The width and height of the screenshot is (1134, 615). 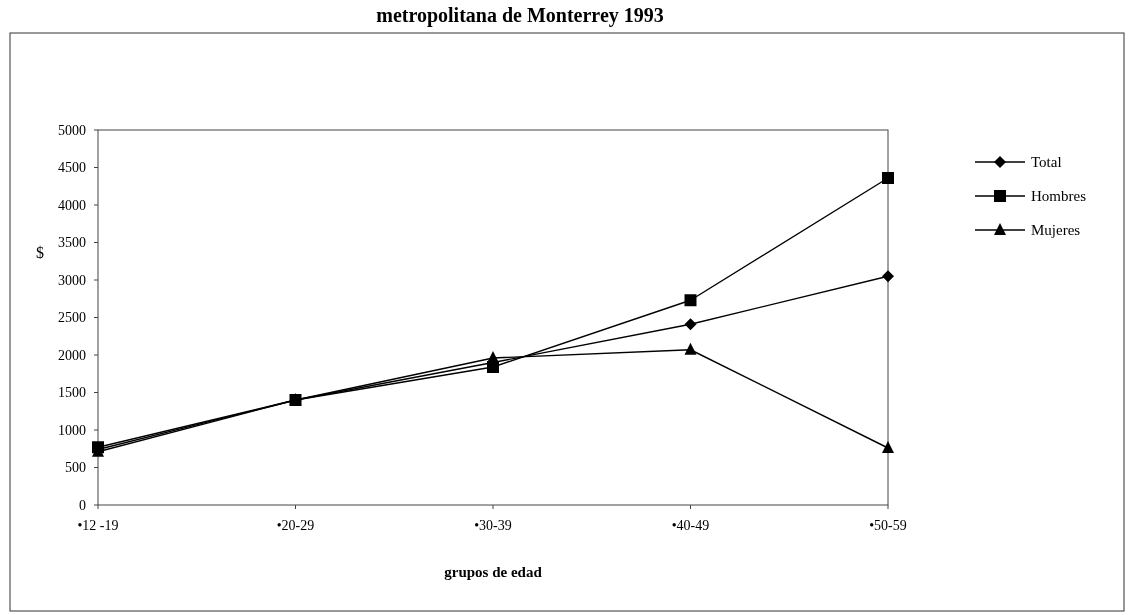 What do you see at coordinates (520, 15) in the screenshot?
I see `chart-title: metropolitana de Monterrey 1993` at bounding box center [520, 15].